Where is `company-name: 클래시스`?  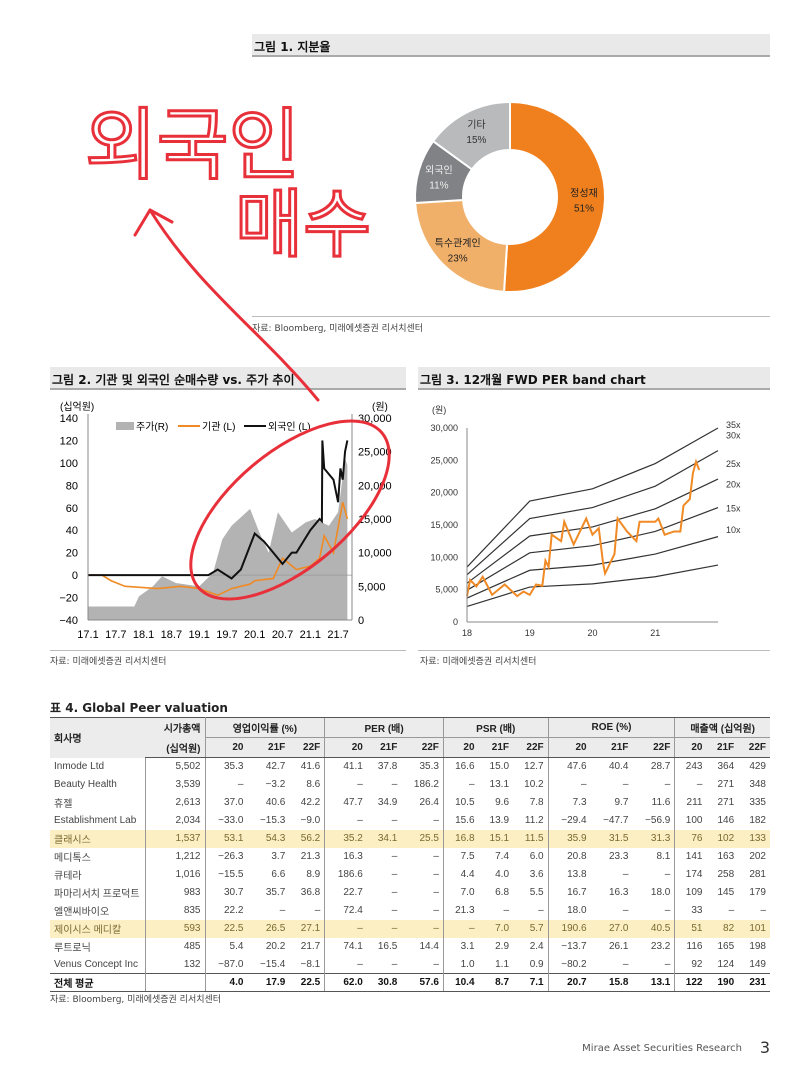
company-name: 클래시스 is located at coordinates (97, 838).